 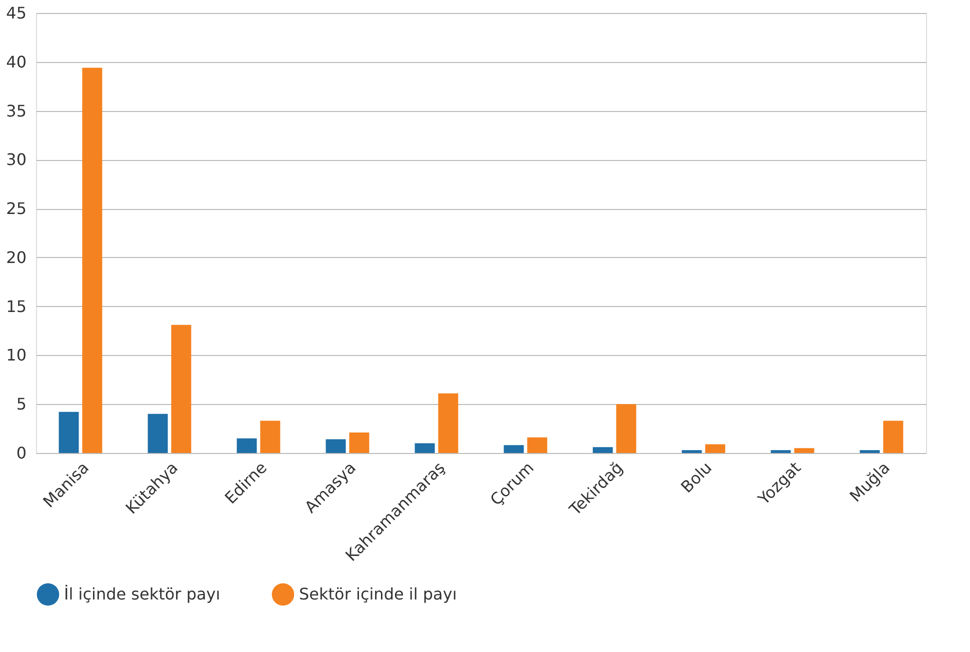 I want to click on y-tick-label: 5, so click(x=21, y=404).